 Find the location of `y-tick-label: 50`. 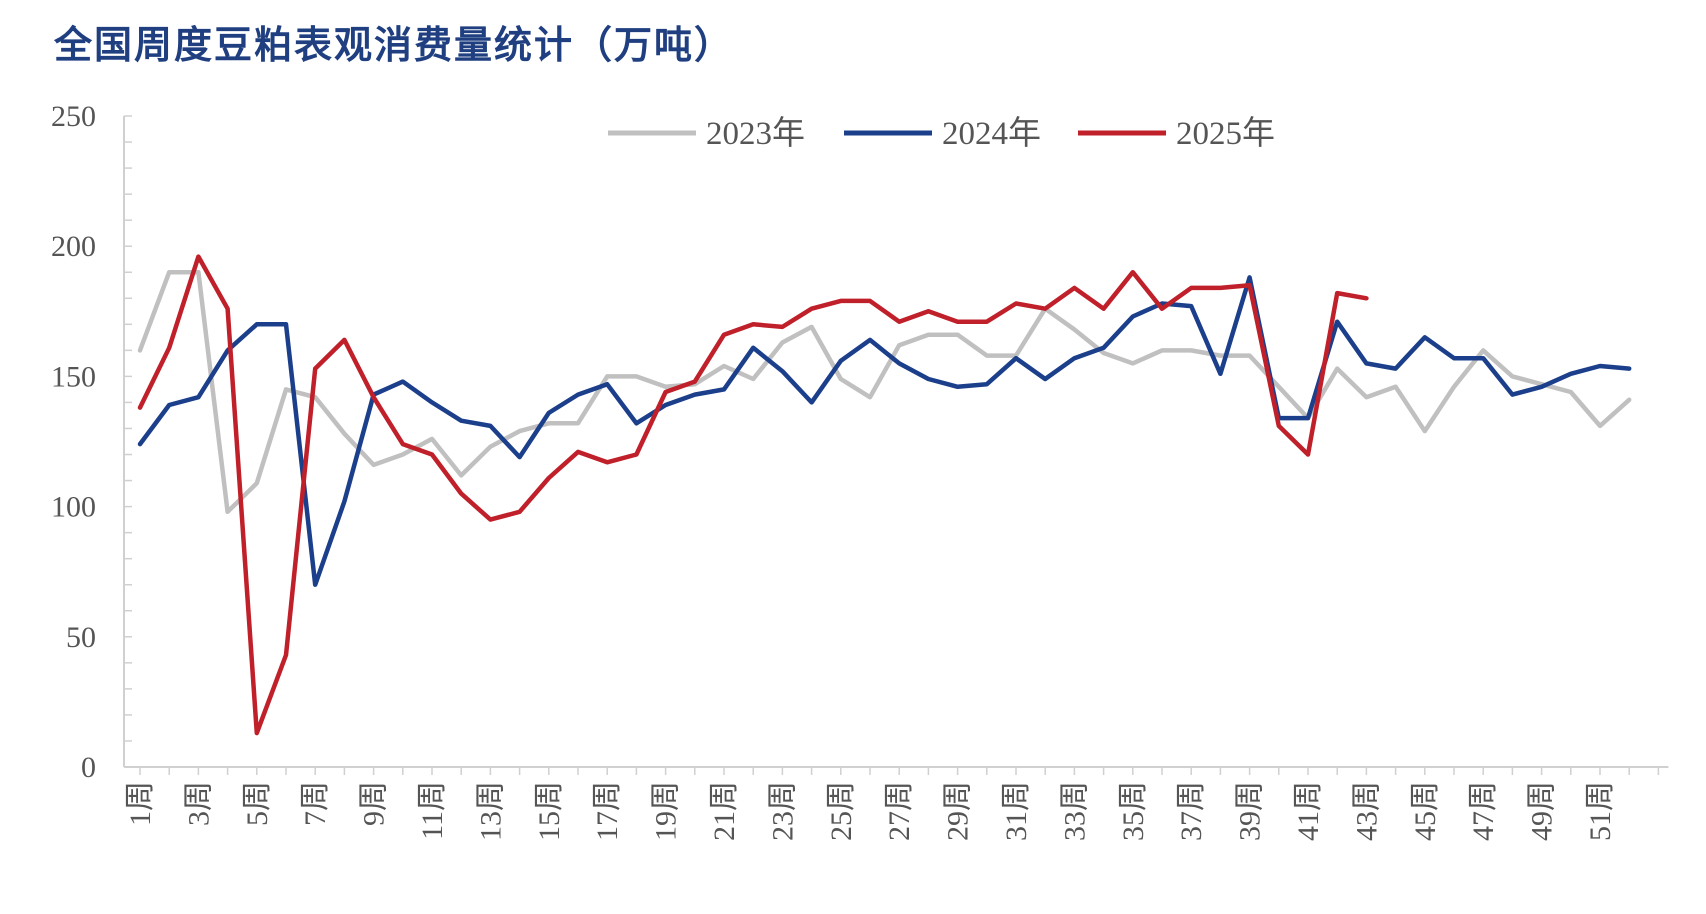

y-tick-label: 50 is located at coordinates (81, 637).